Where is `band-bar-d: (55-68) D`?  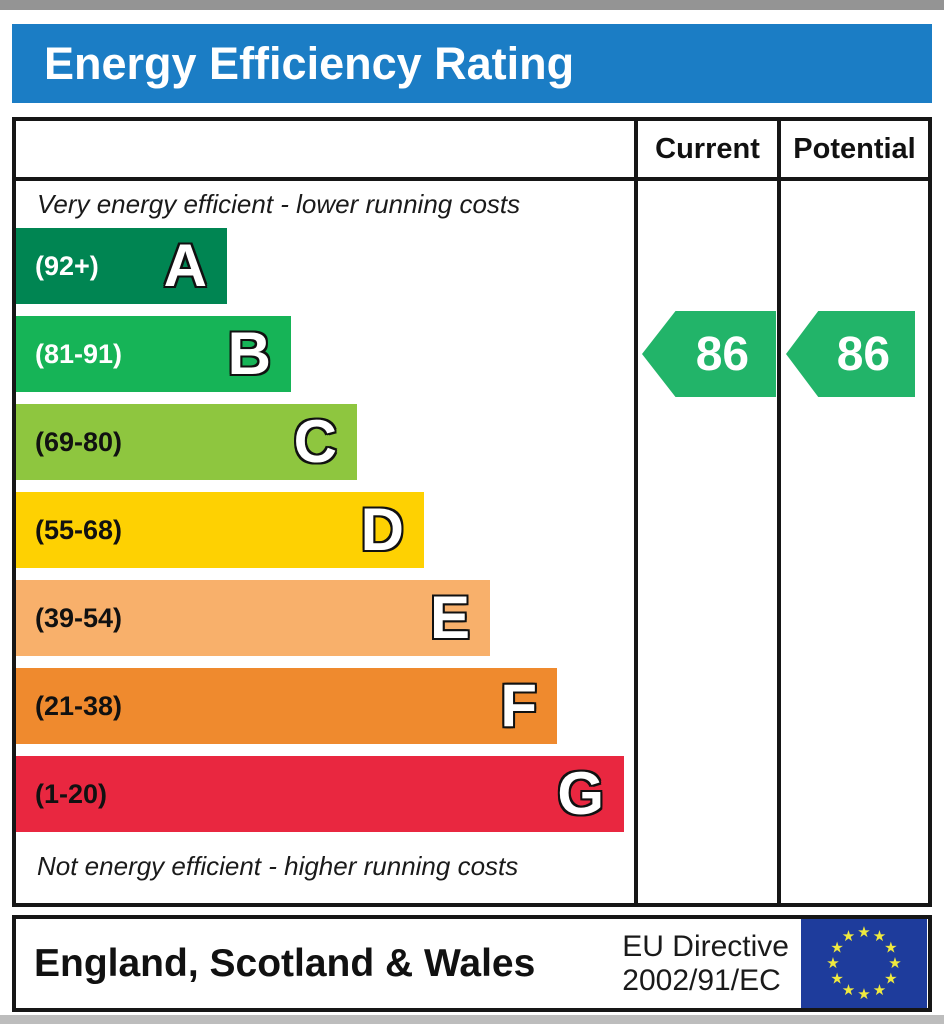 band-bar-d: (55-68) D is located at coordinates (220, 530).